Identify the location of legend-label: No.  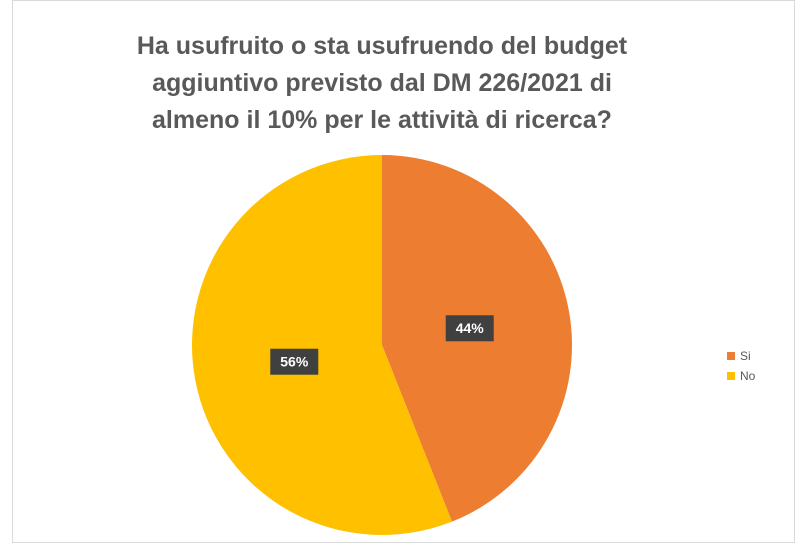
(748, 376).